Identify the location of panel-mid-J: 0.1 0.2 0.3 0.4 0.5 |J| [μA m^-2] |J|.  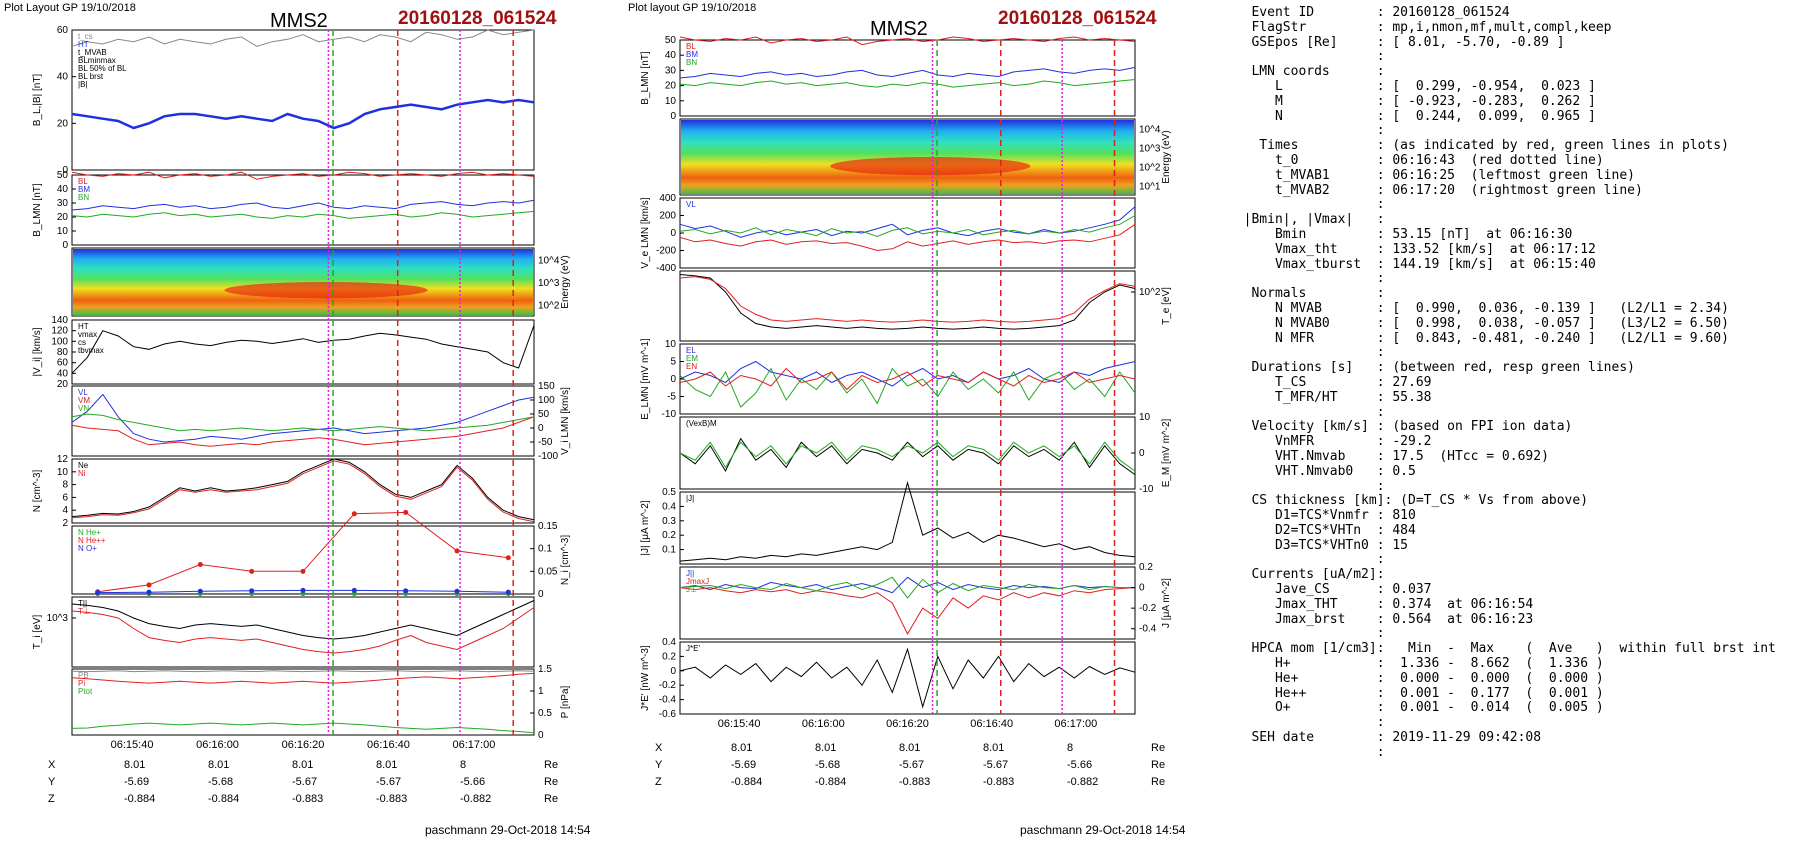
(888, 522).